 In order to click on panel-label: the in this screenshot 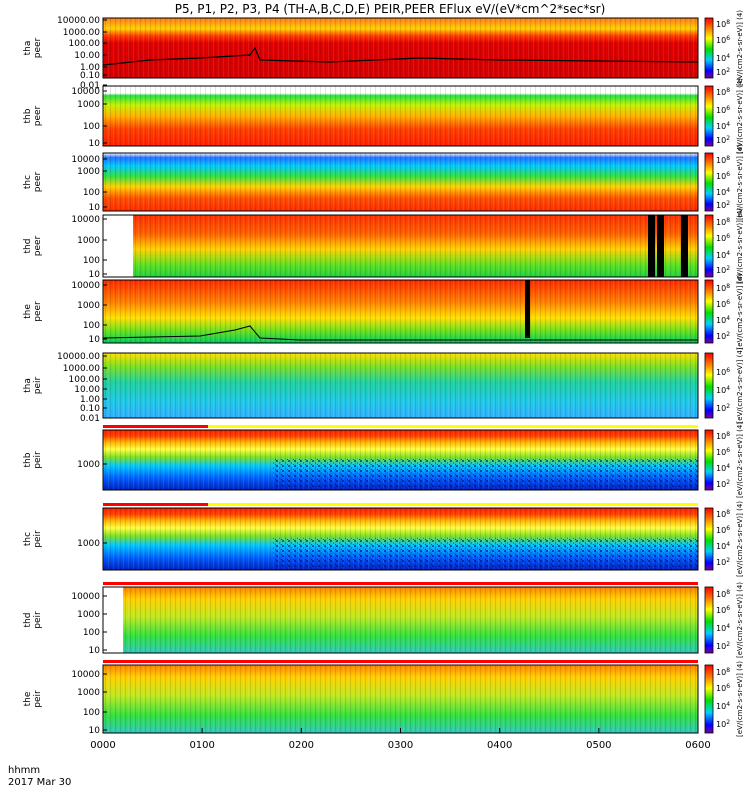, I will do `click(28, 698)`.